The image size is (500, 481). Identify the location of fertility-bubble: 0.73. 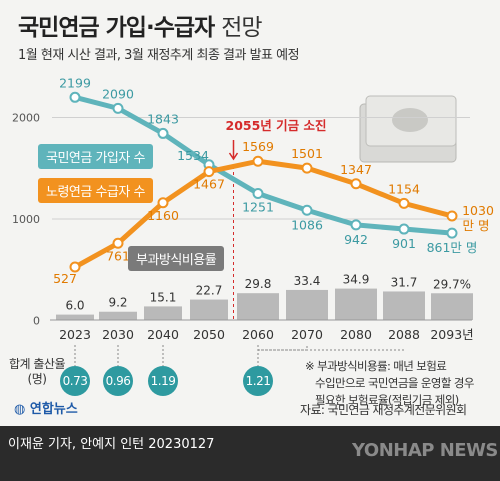
(75, 381).